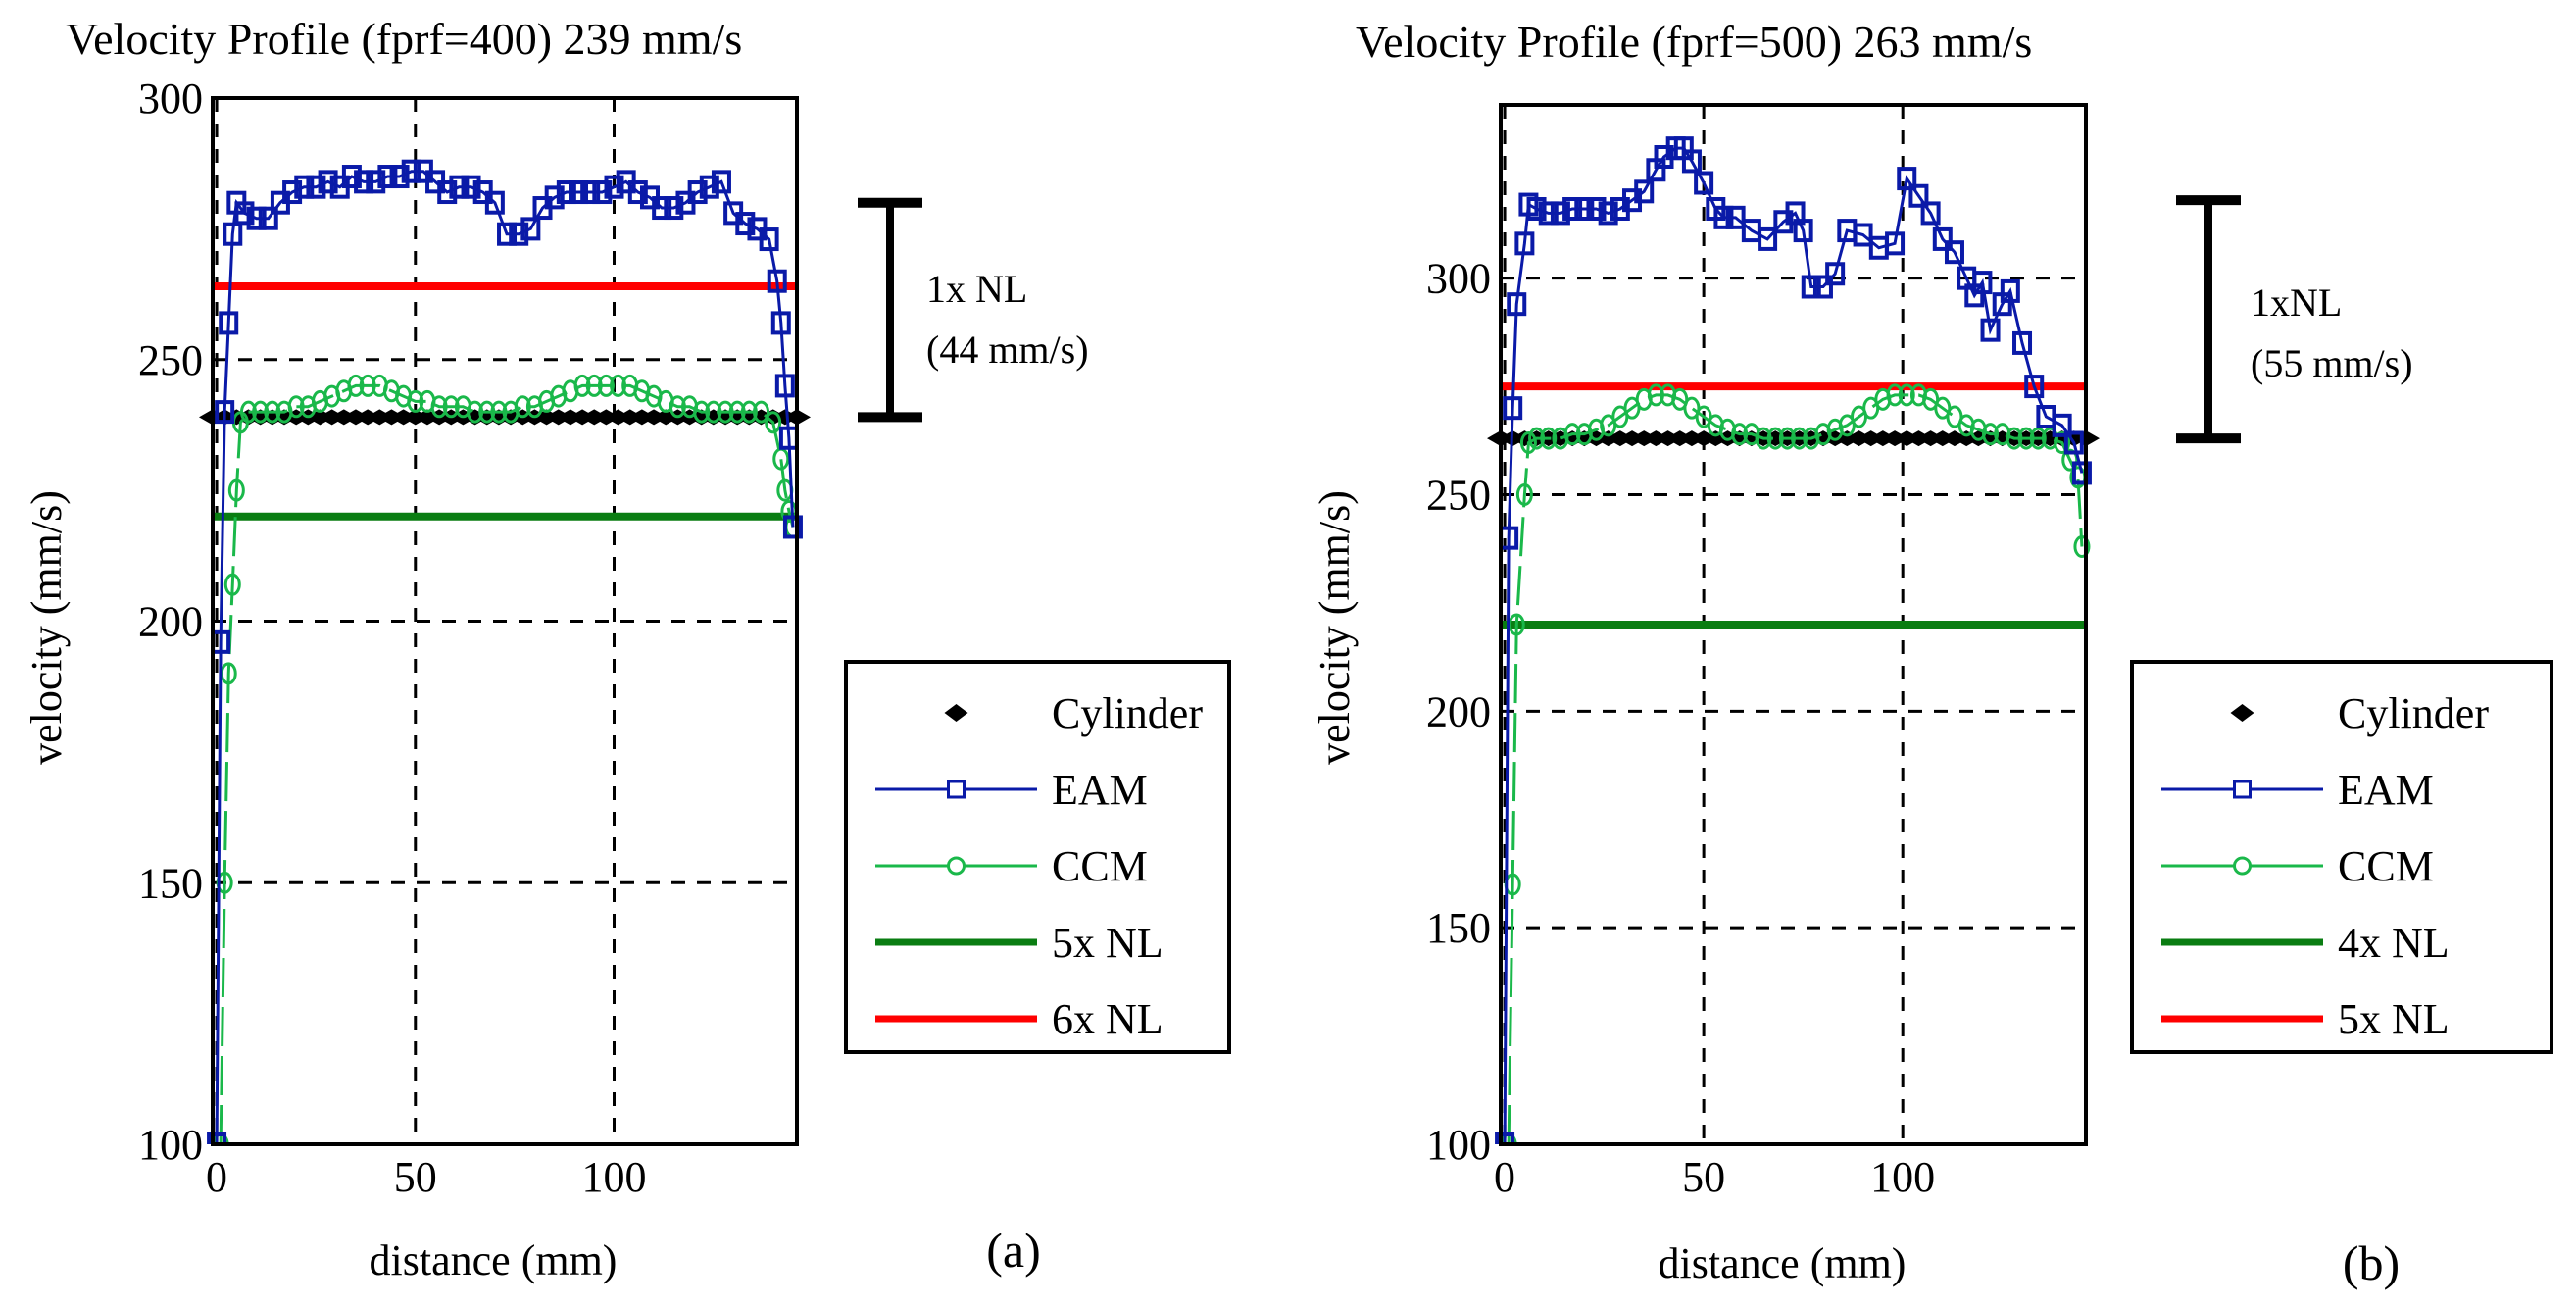 Image resolution: width=2576 pixels, height=1308 pixels. I want to click on legend: Cylinder EAM CCM 5x NL 6x NL, so click(1037, 857).